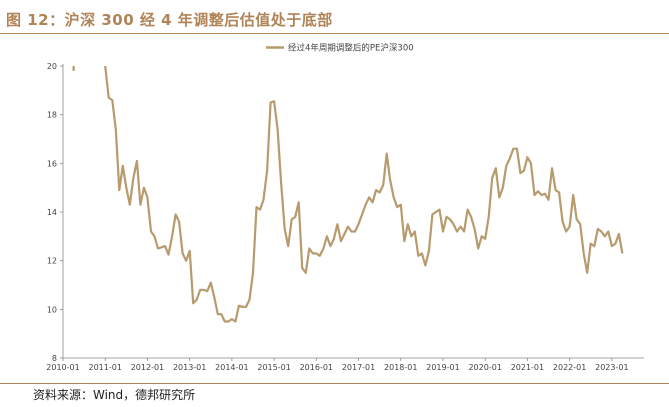  I want to click on x-tick-label: 2012-01, so click(147, 366).